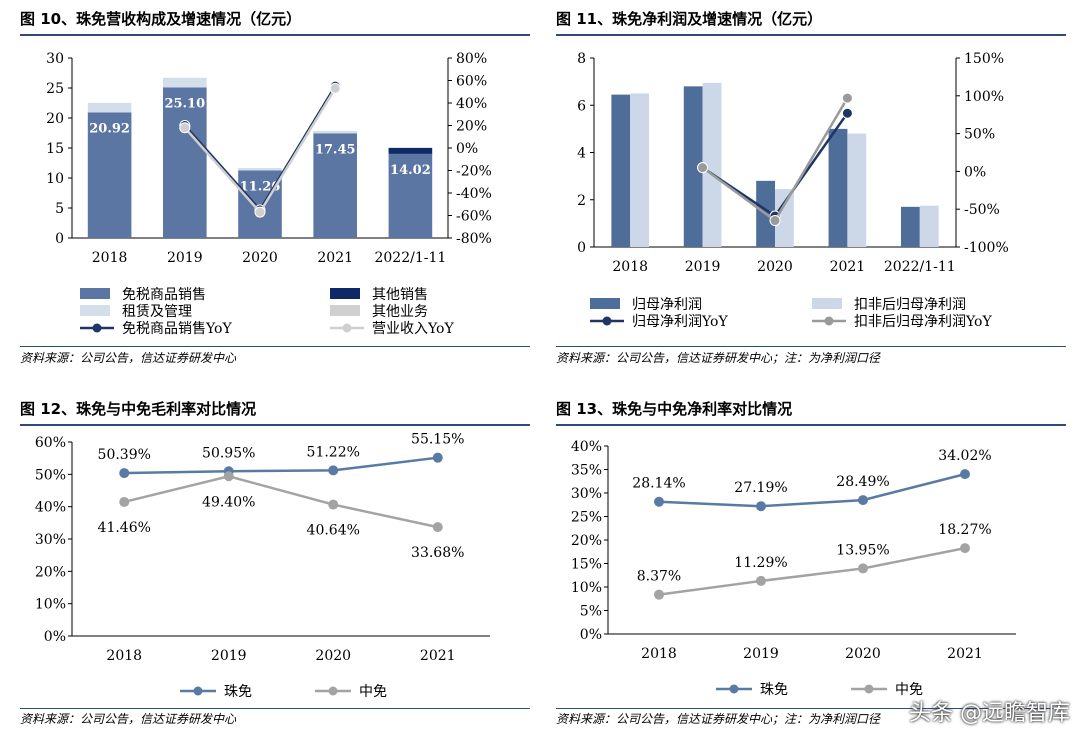  Describe the element at coordinates (674, 409) in the screenshot. I see `chart-title: 图 13、珠免与中免净利率对比情况` at that location.